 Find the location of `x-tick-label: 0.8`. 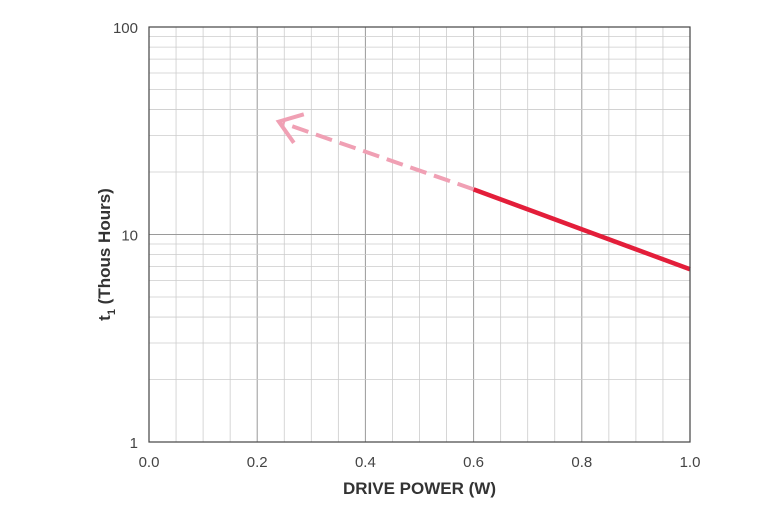

x-tick-label: 0.8 is located at coordinates (581, 462).